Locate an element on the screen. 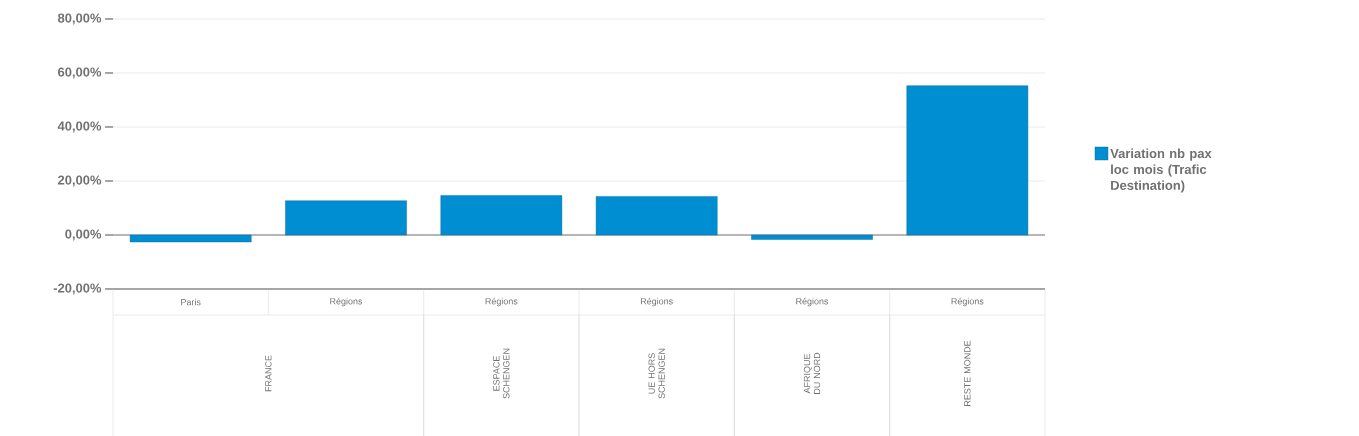  text: AFRIQUE DU NORD is located at coordinates (812, 373).